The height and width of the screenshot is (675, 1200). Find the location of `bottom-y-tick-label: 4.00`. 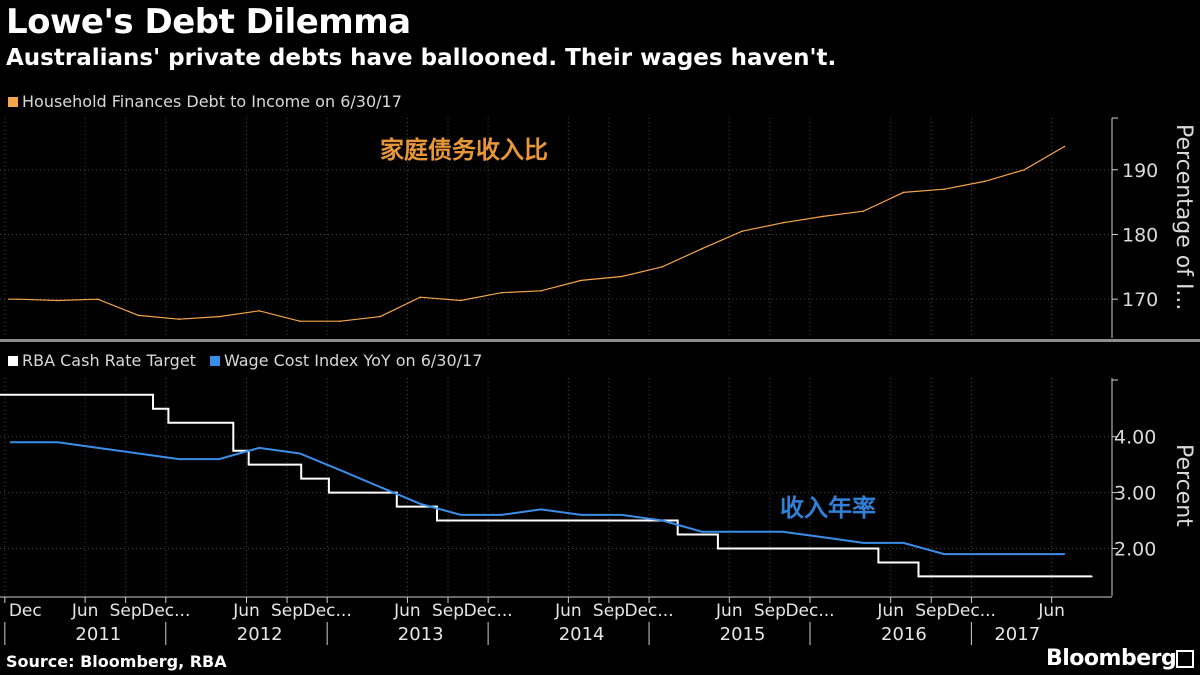

bottom-y-tick-label: 4.00 is located at coordinates (1135, 438).